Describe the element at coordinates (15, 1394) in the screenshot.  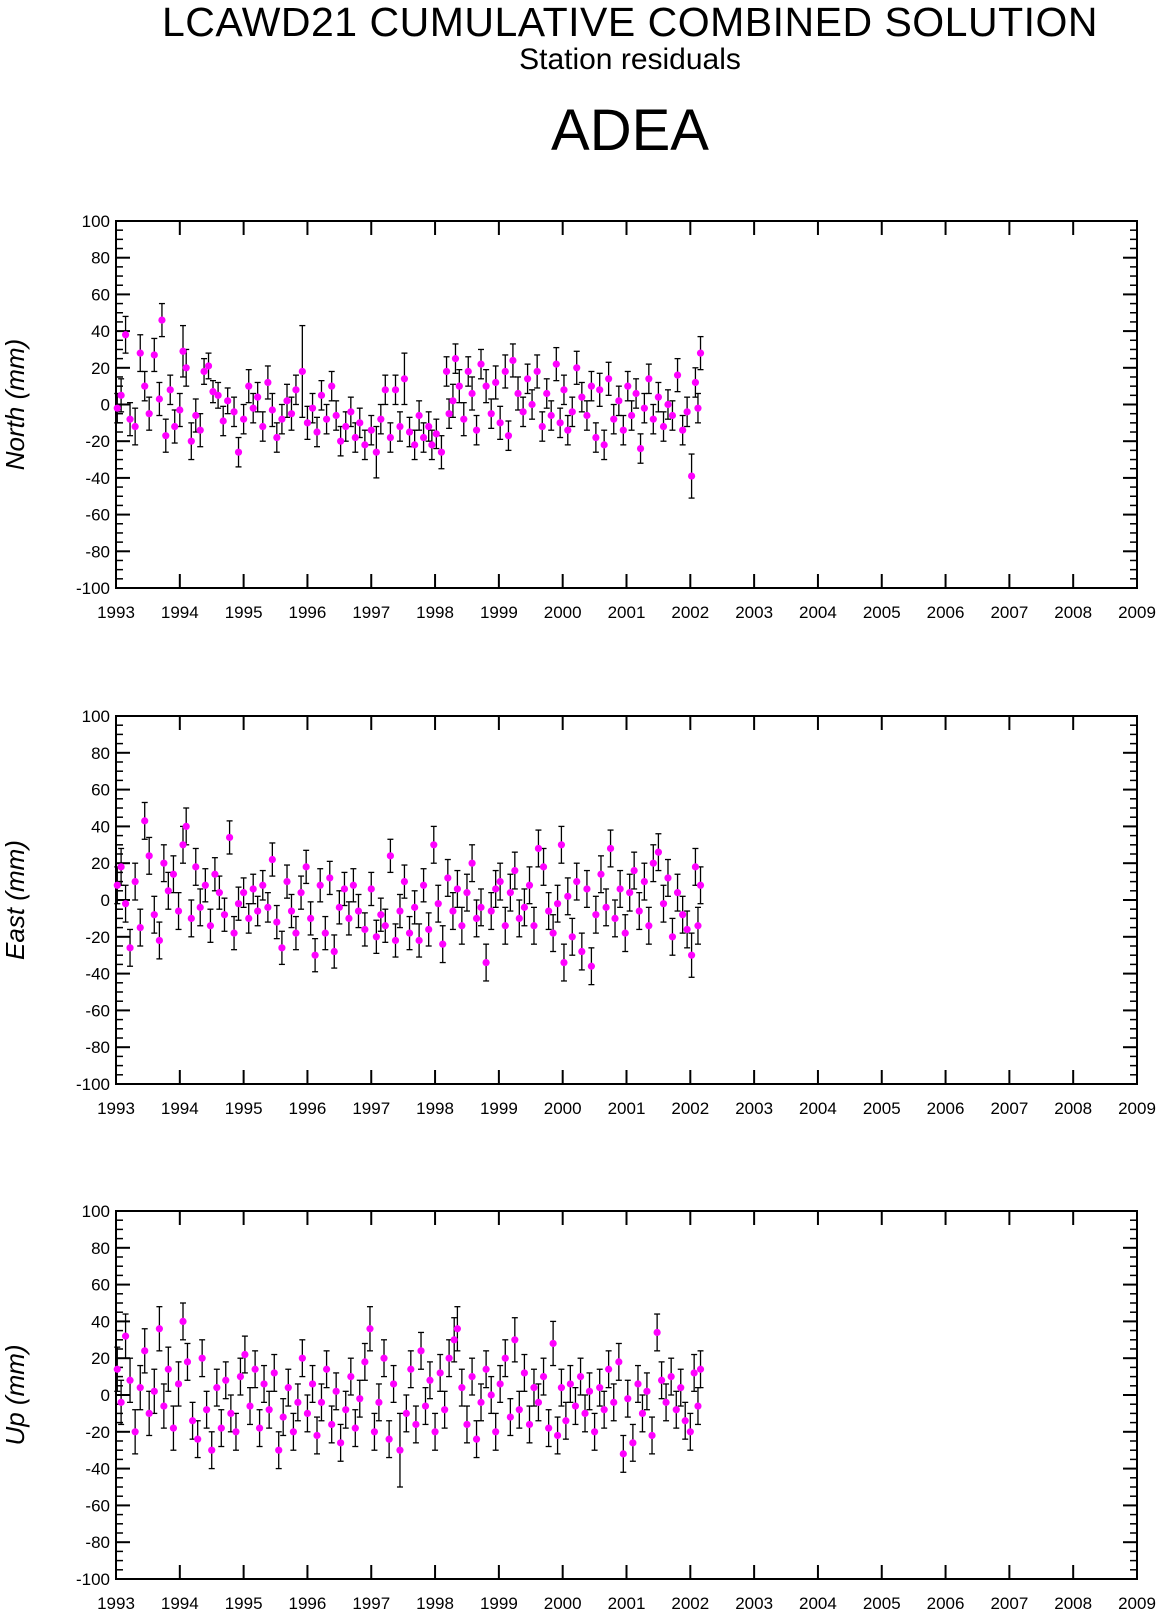
I see `y-axis-label: Up (mm)` at that location.